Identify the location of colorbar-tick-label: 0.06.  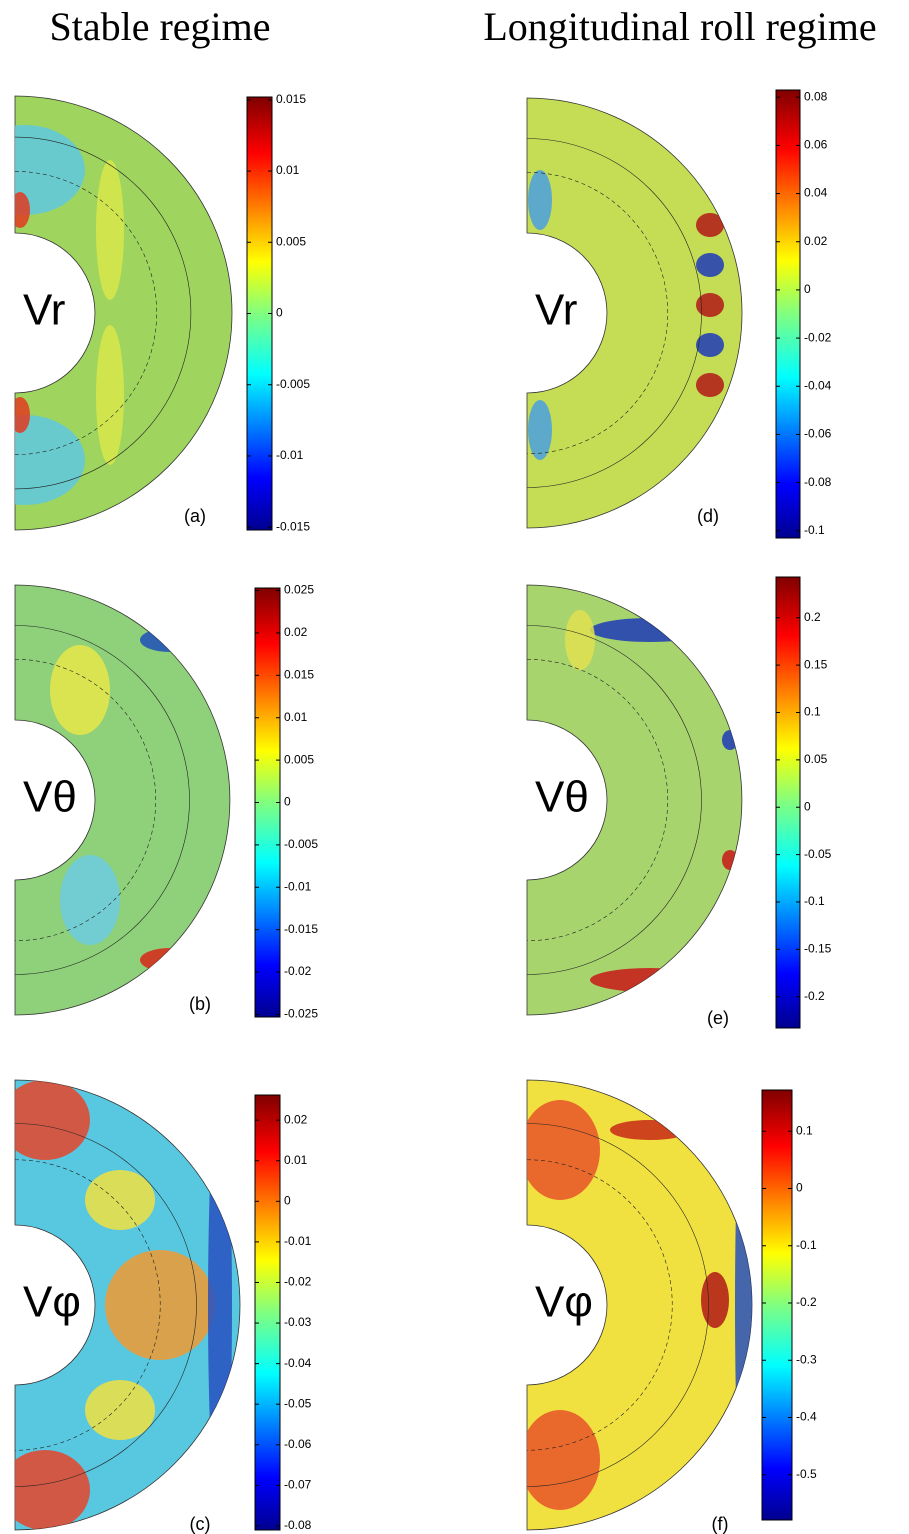
(816, 145).